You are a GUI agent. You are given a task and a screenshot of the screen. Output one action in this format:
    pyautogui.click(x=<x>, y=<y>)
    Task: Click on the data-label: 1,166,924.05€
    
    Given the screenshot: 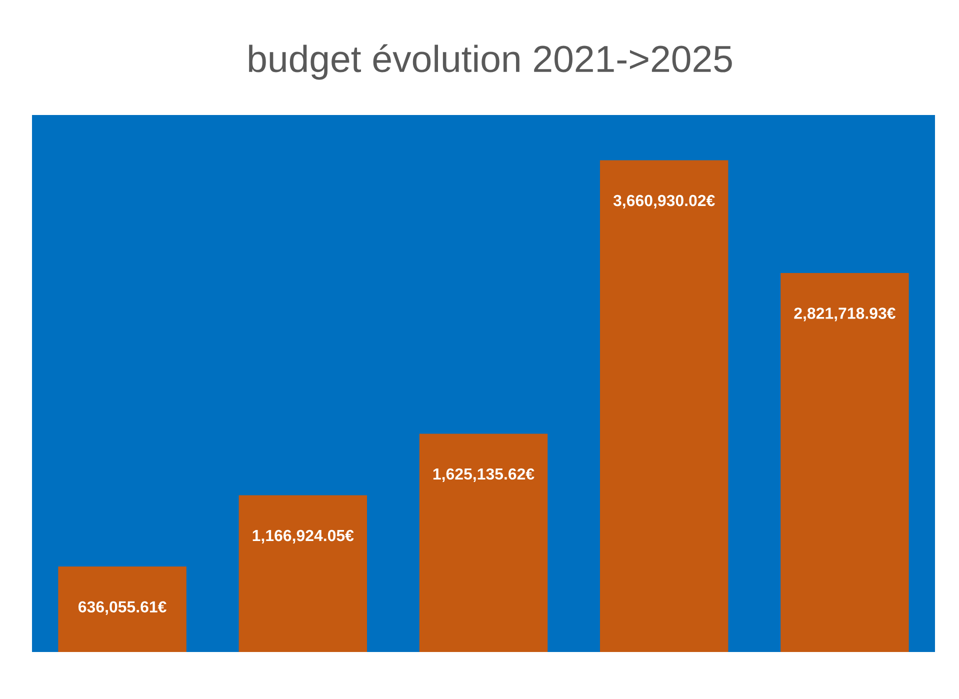 What is the action you would take?
    pyautogui.click(x=303, y=537)
    